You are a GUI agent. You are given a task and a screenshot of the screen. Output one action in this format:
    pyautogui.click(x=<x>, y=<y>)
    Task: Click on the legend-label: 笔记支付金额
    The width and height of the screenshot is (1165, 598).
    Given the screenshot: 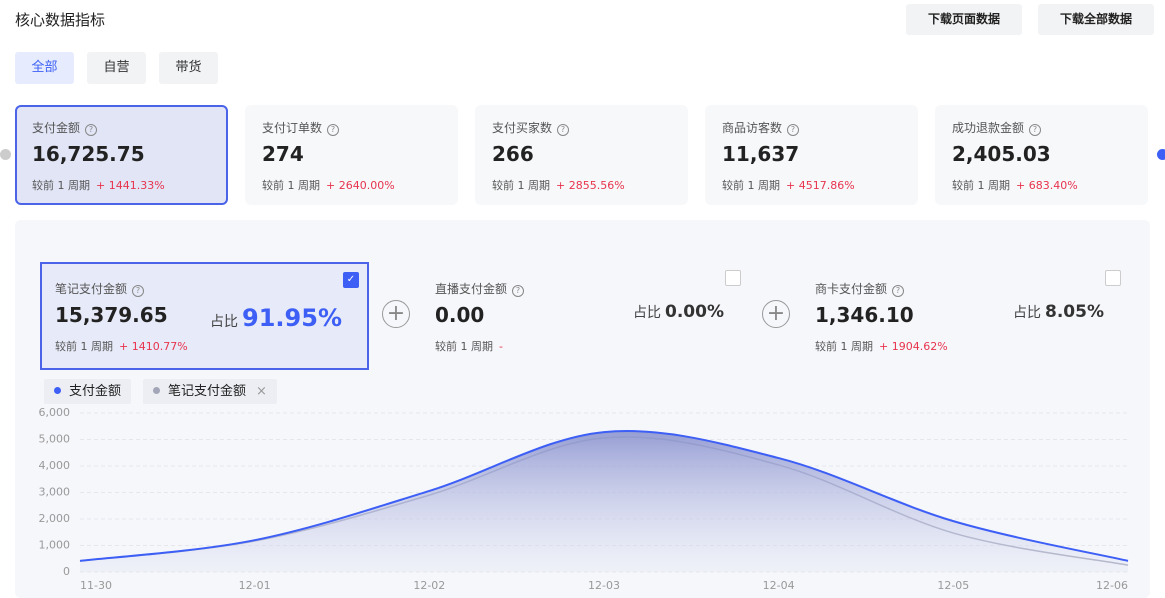 What is the action you would take?
    pyautogui.click(x=207, y=391)
    